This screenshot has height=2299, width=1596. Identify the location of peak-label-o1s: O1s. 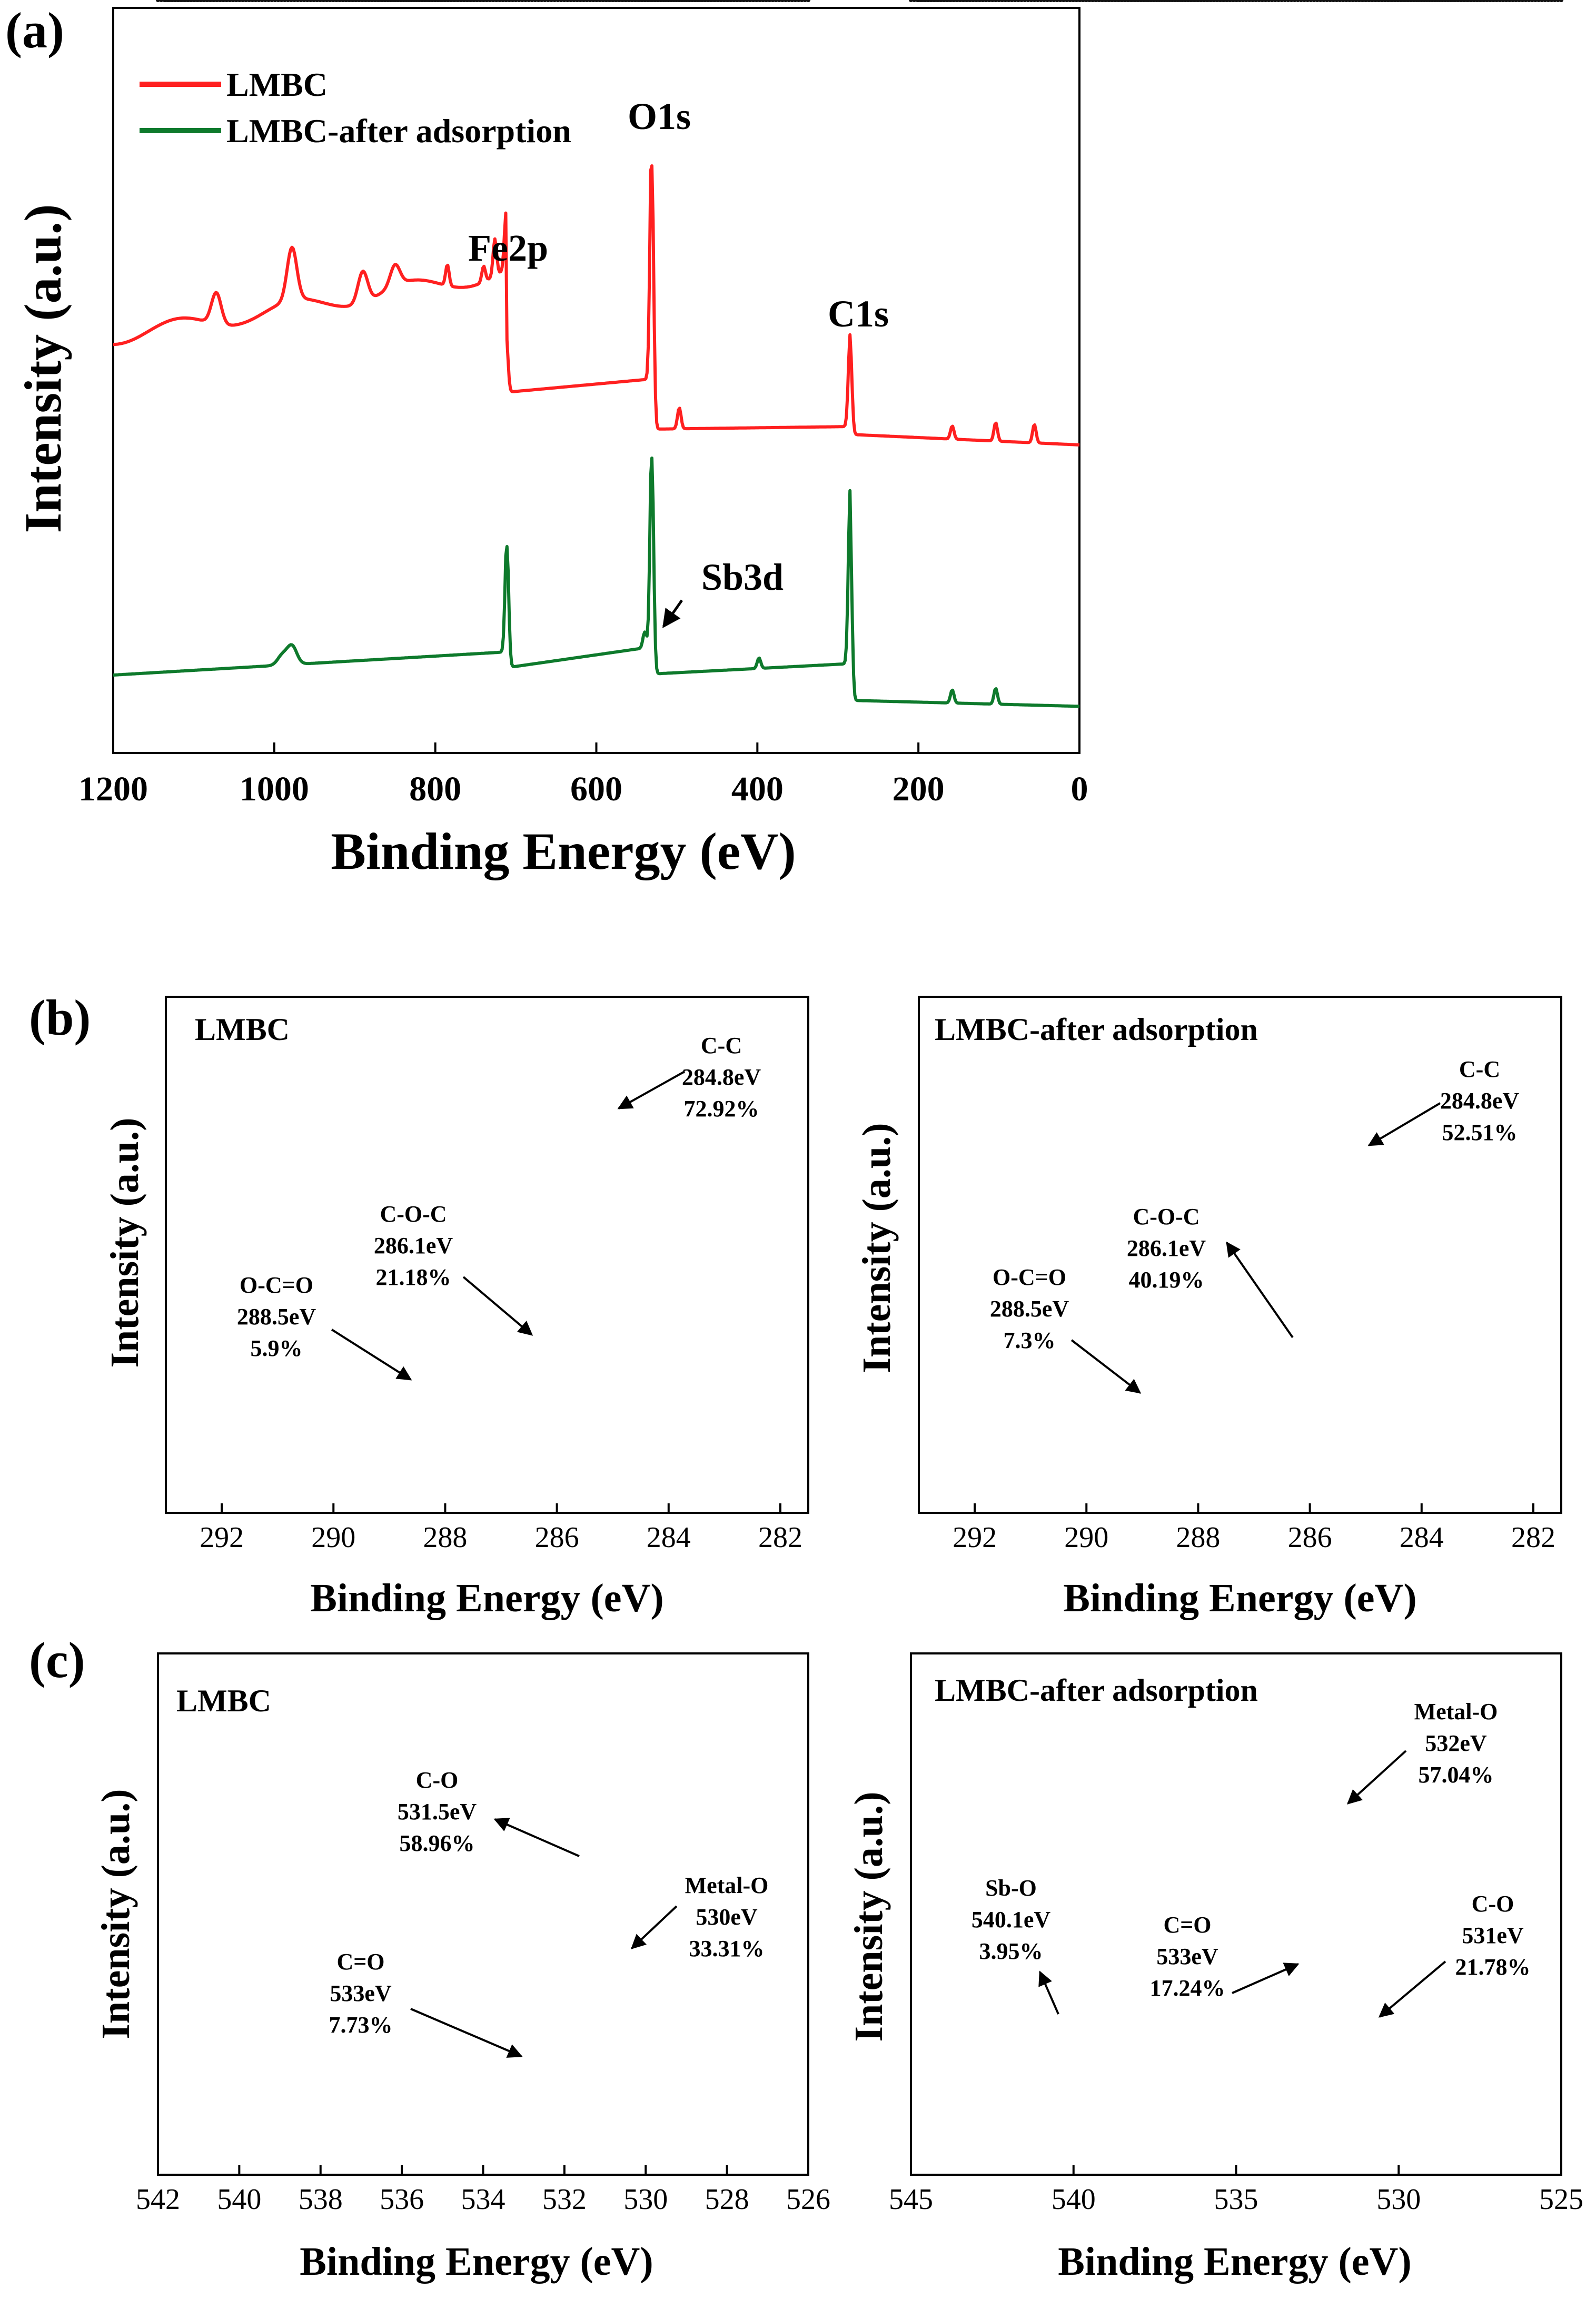
(659, 116).